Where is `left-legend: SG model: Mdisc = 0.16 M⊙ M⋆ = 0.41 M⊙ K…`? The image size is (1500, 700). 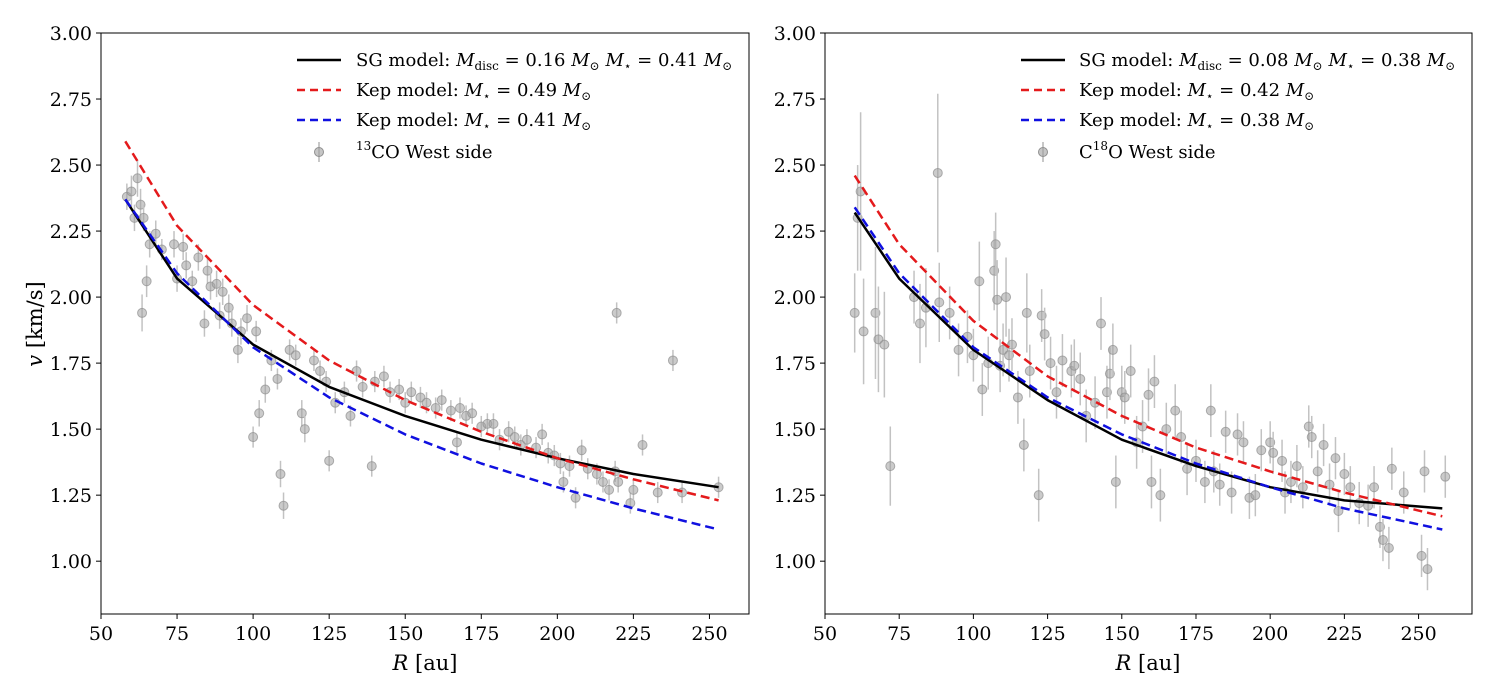
left-legend: SG model: Mdisc = 0.16 M⊙ M⋆ = 0.41 M⊙ K… is located at coordinates (514, 106).